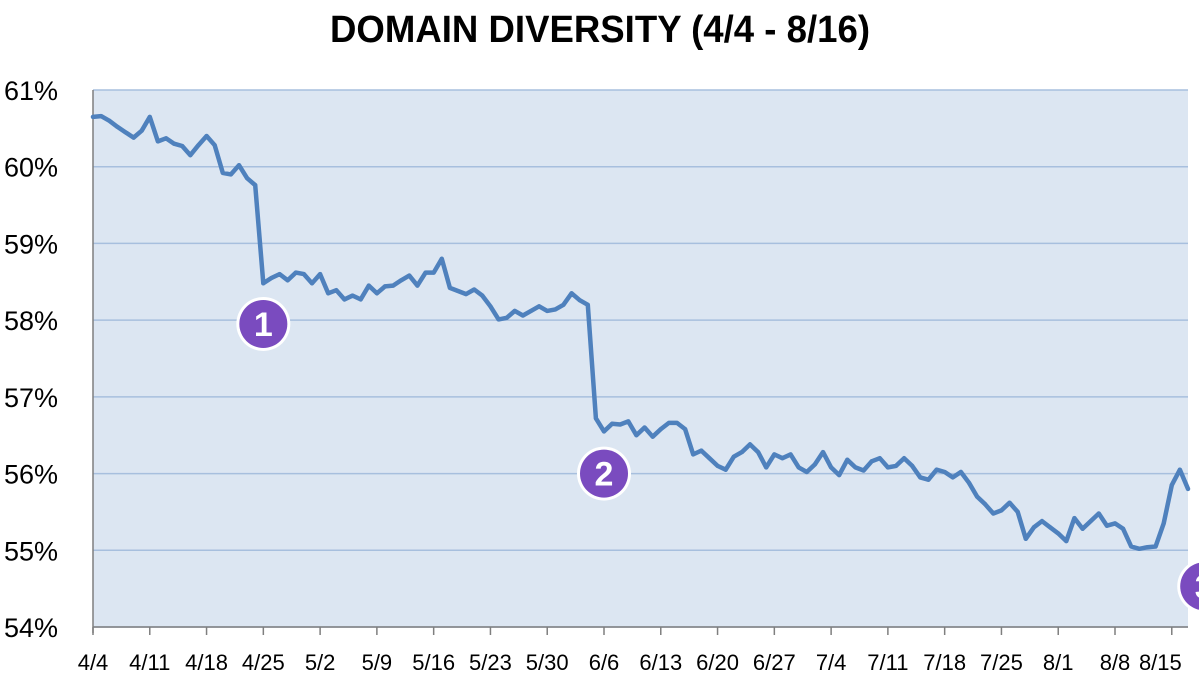 This screenshot has height=675, width=1199. What do you see at coordinates (206, 662) in the screenshot?
I see `x-tick-label: 4/18` at bounding box center [206, 662].